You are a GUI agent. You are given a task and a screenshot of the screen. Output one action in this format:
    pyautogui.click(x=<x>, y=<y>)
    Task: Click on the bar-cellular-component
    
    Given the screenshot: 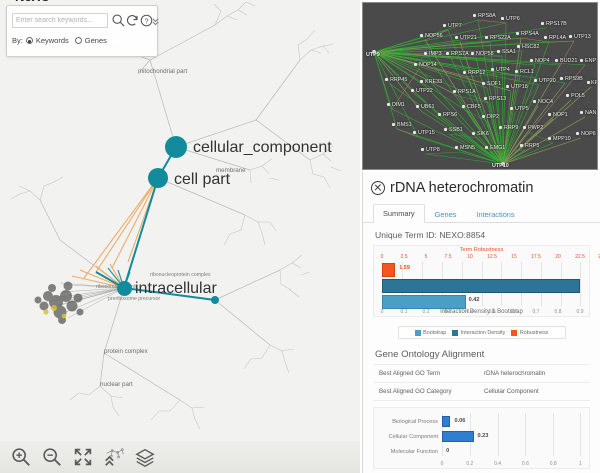 What is the action you would take?
    pyautogui.click(x=458, y=436)
    